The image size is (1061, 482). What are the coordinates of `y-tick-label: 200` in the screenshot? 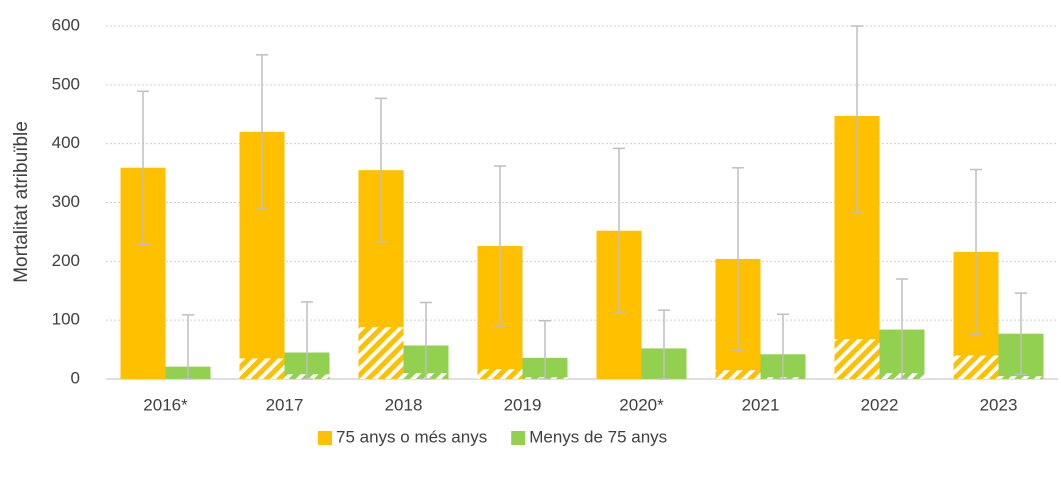 It's located at (66, 260).